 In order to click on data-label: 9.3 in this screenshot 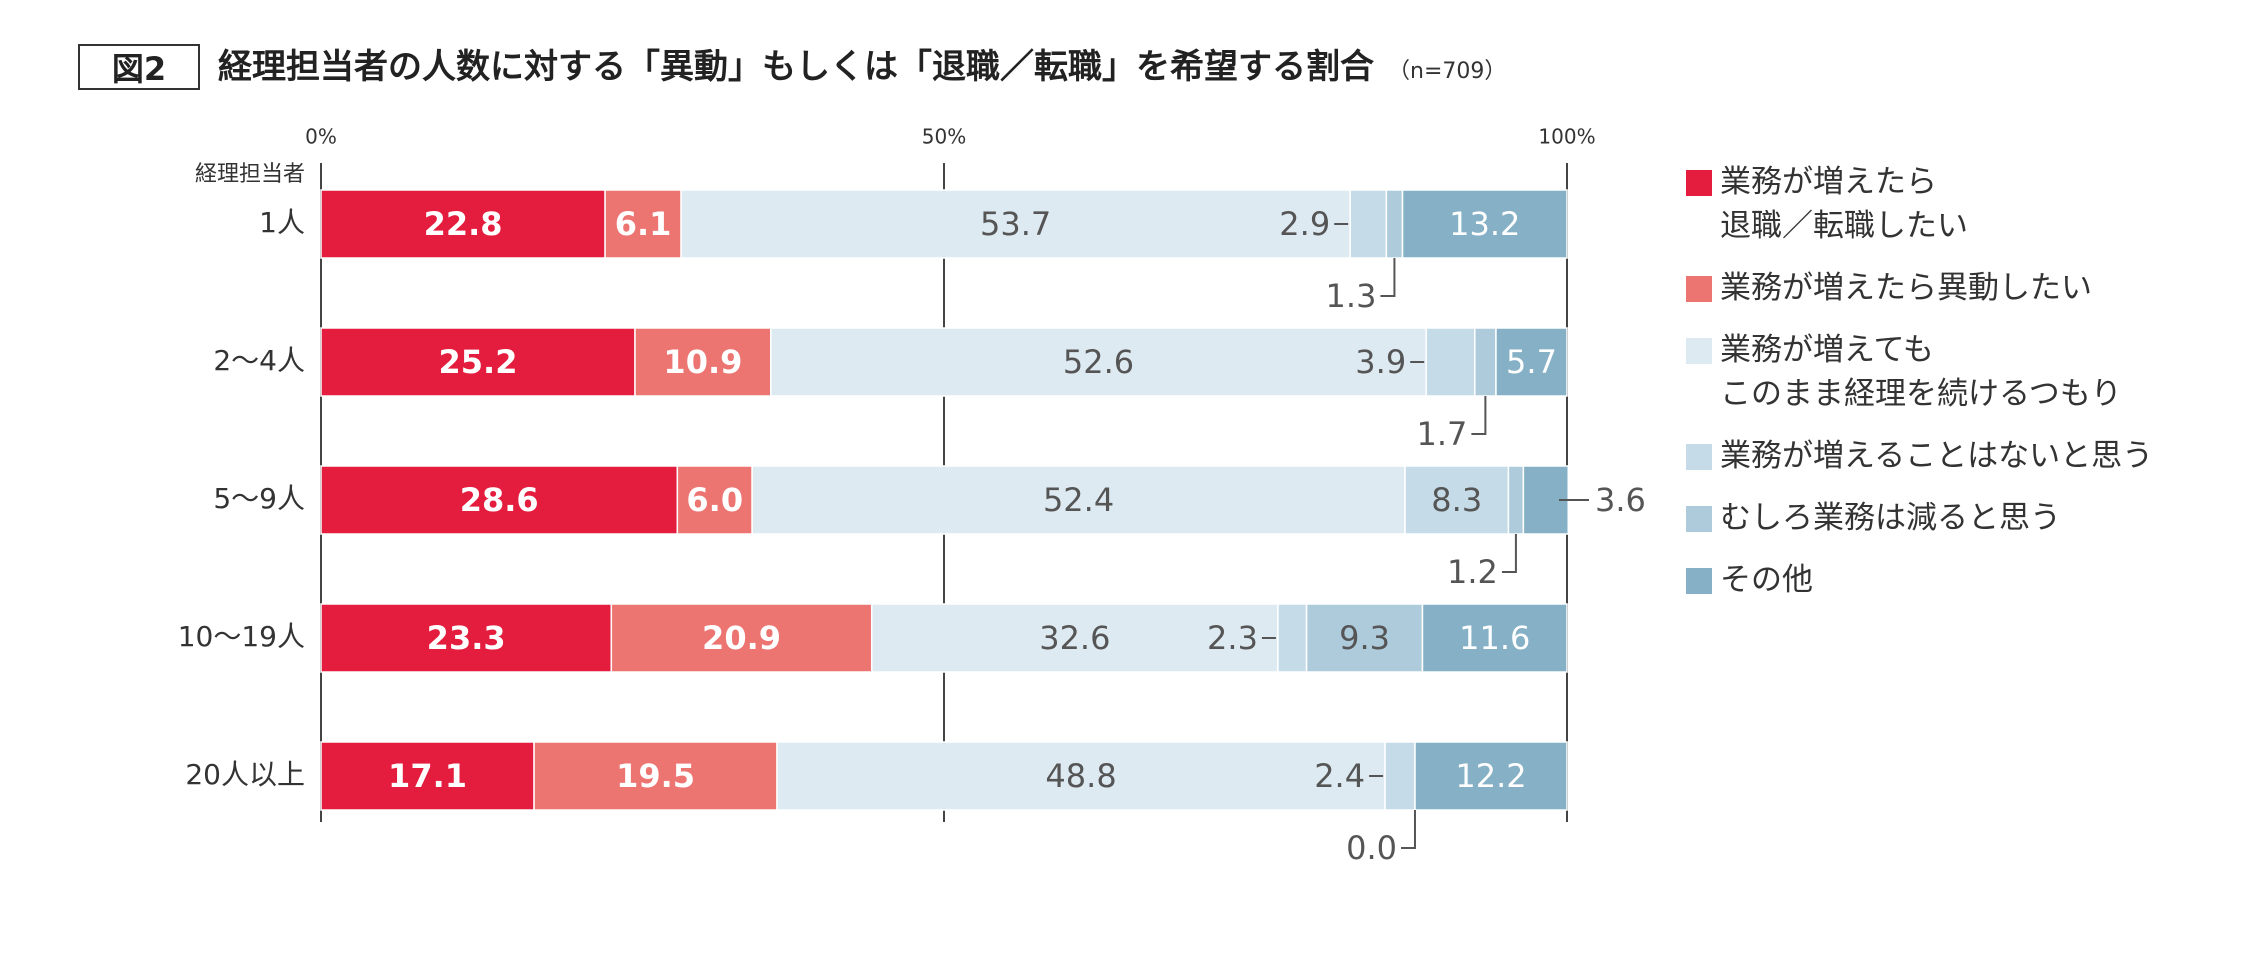, I will do `click(1364, 638)`.